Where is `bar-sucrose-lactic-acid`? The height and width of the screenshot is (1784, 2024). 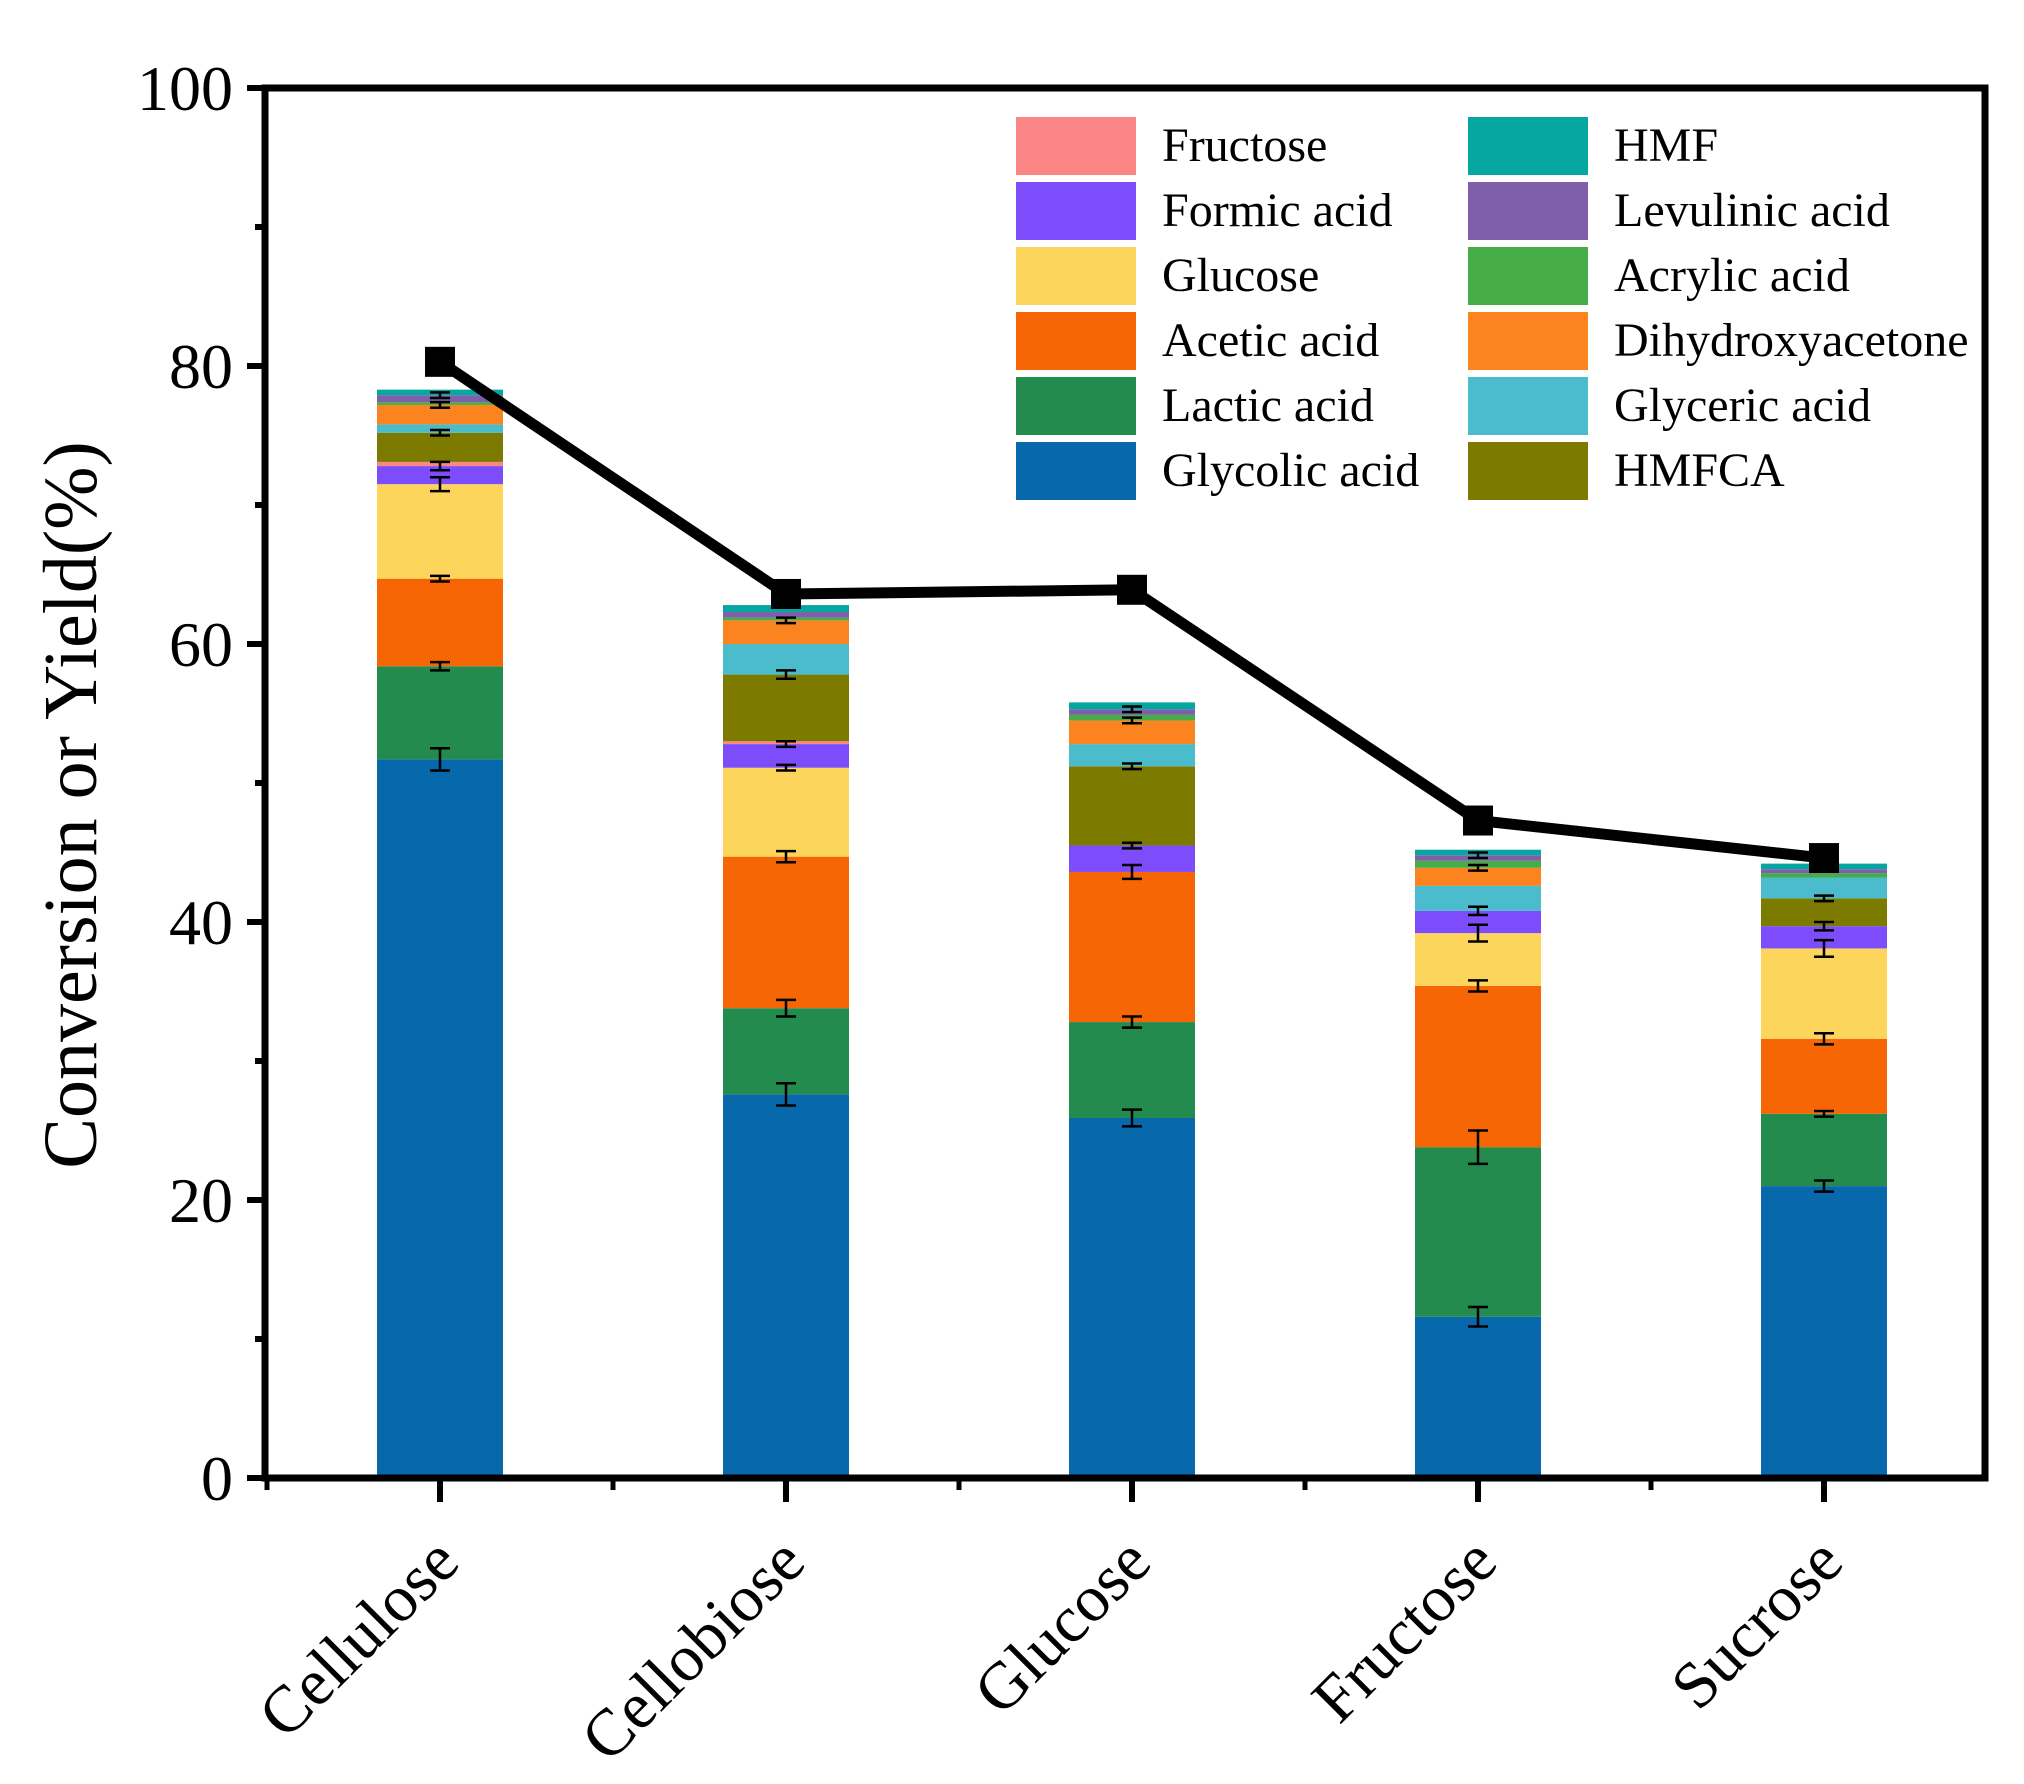
bar-sucrose-lactic-acid is located at coordinates (1824, 1150).